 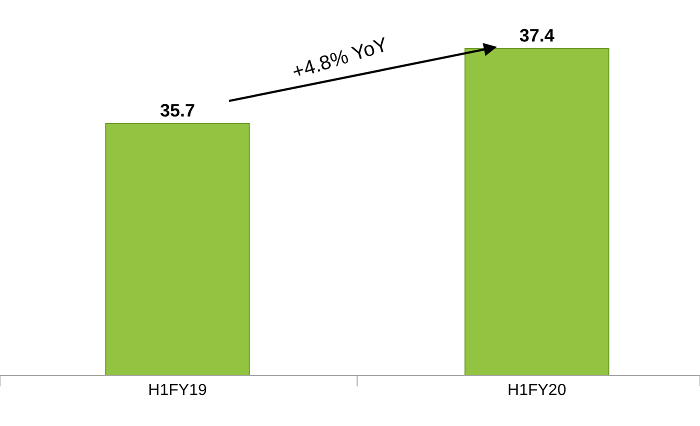 I want to click on data-label: 37.4, so click(x=536, y=36).